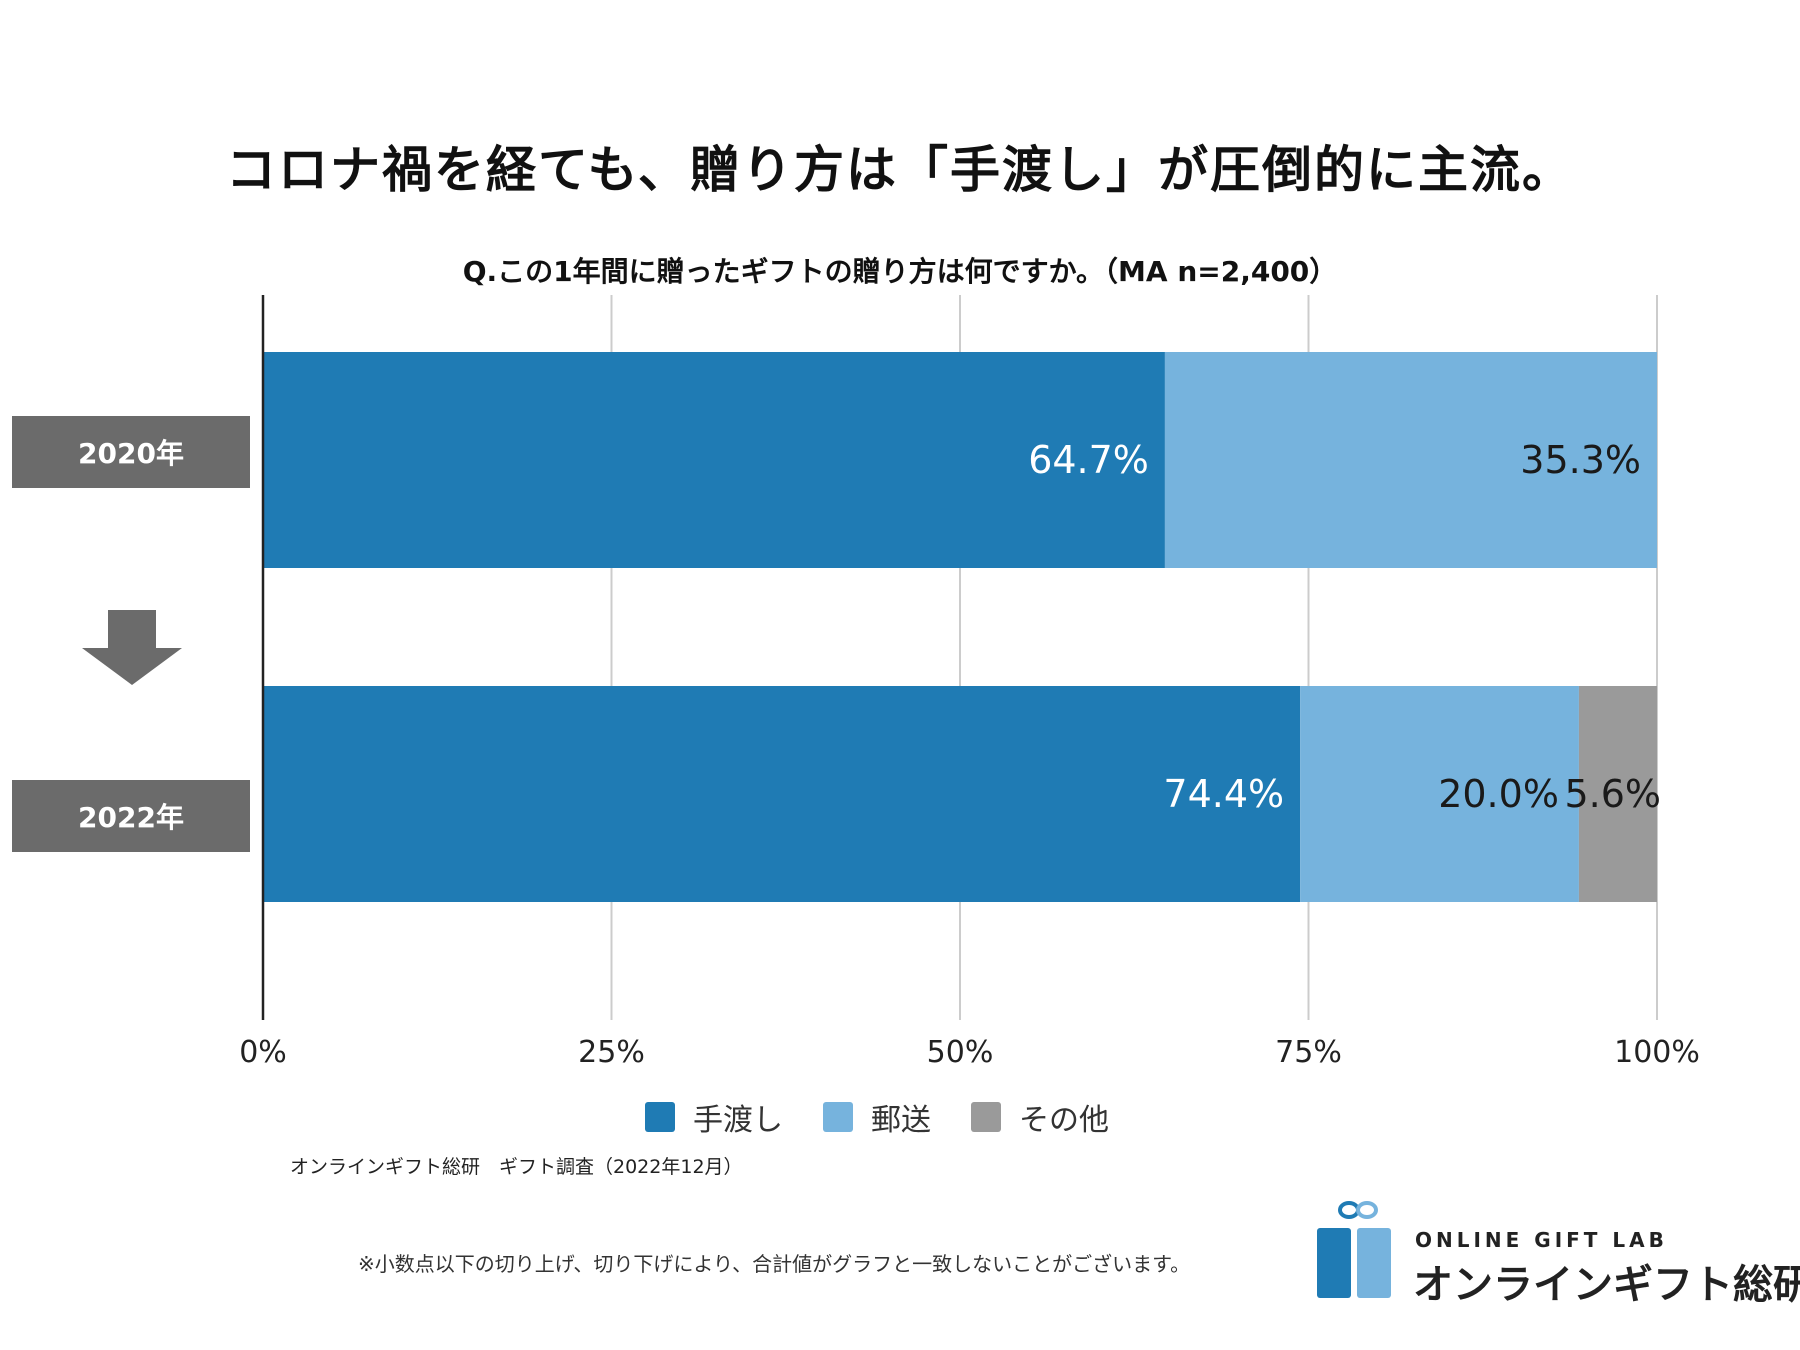 The height and width of the screenshot is (1350, 1800). I want to click on chart-legend: 手渡し 郵送 その他, so click(897, 1117).